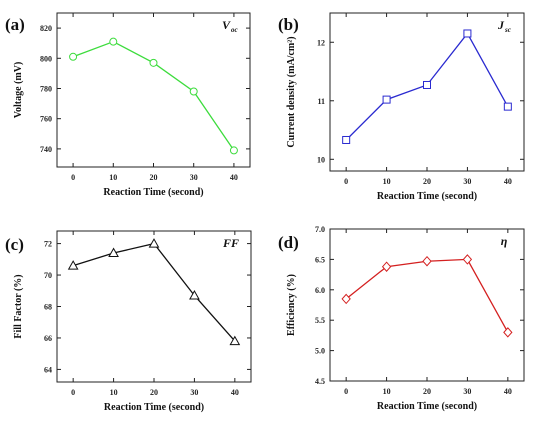 The width and height of the screenshot is (550, 423). I want to click on y-tick-label: 68, so click(48, 307).